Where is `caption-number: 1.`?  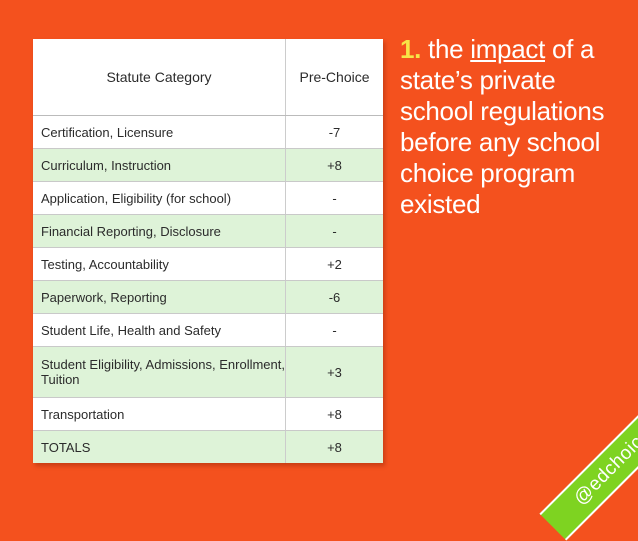 caption-number: 1. is located at coordinates (411, 49).